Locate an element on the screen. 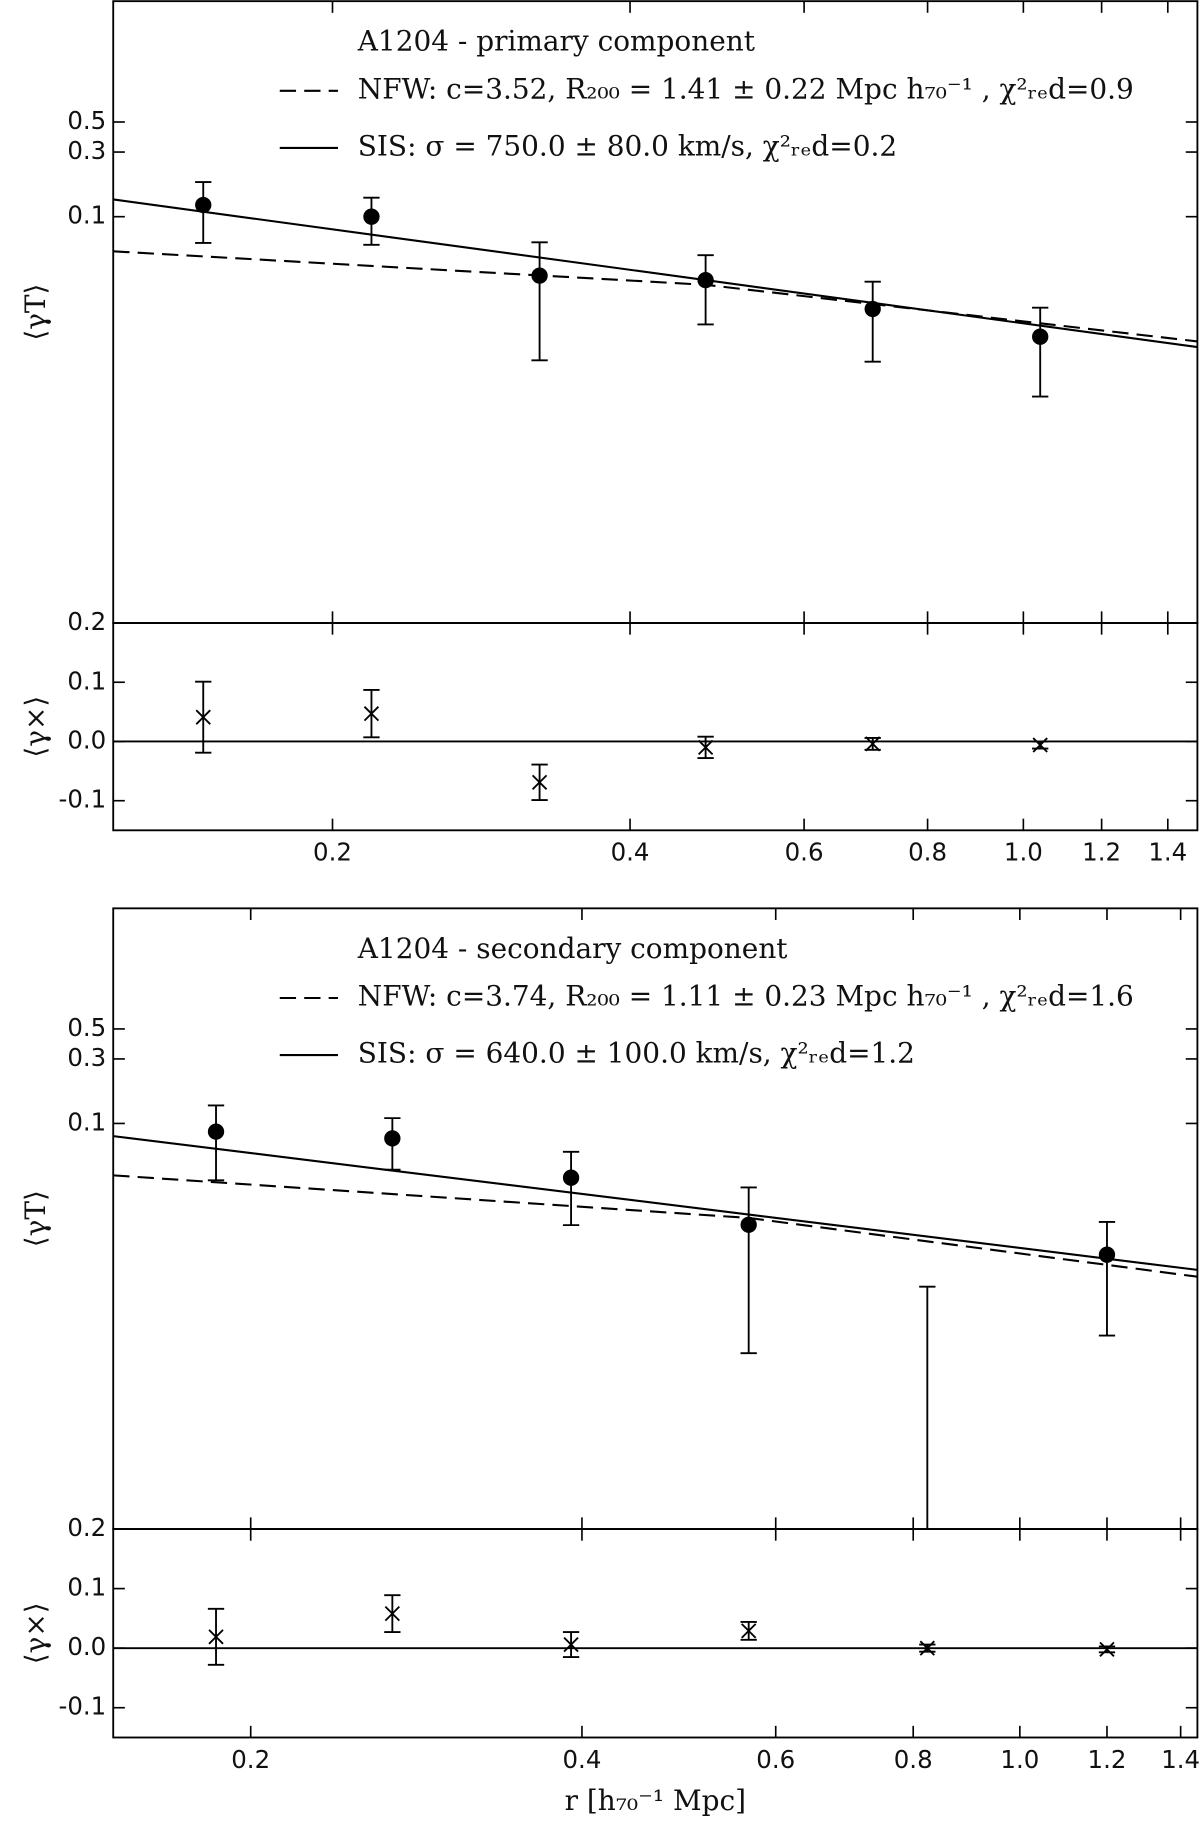 The width and height of the screenshot is (1200, 1826). legend-label: SIS: σ = 640.0 ± 100.0 km/s, χ²ᵣₑd=1.2 is located at coordinates (636, 1053).